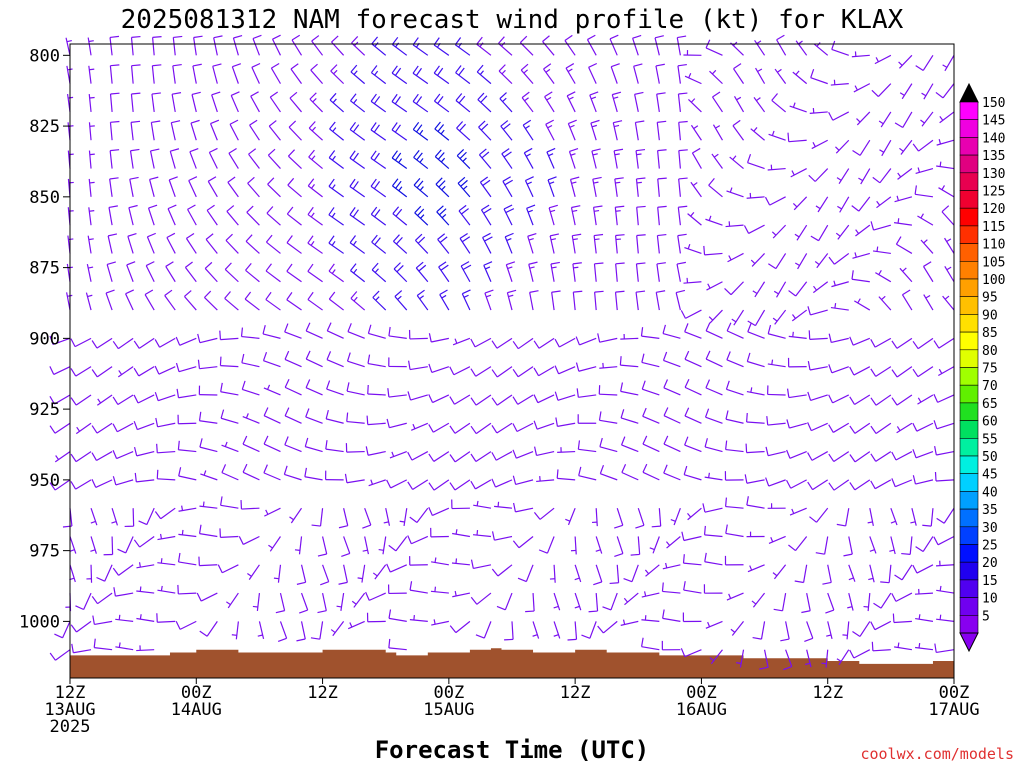  Describe the element at coordinates (44, 339) in the screenshot. I see `y-axis: 800 825 850 875 900 925 950 975 1000` at that location.